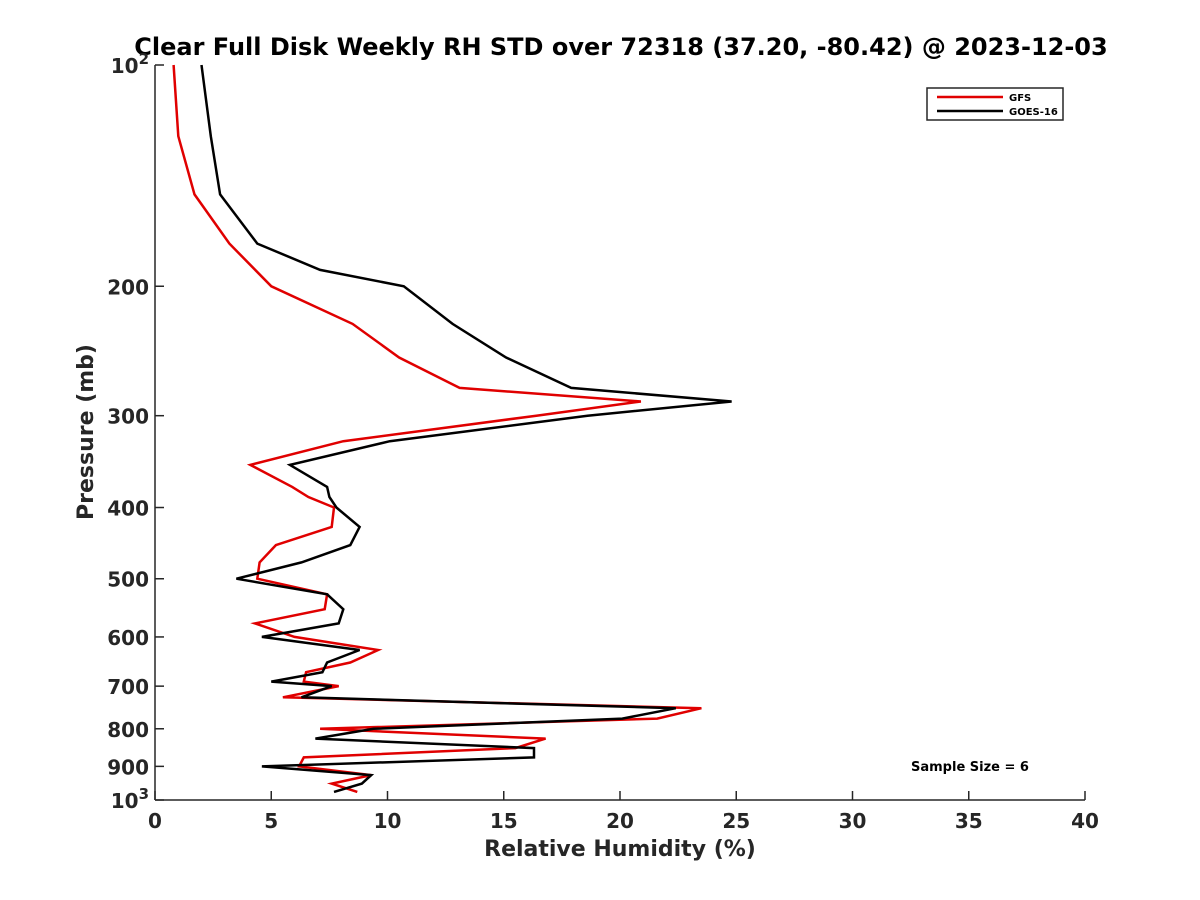  Describe the element at coordinates (620, 821) in the screenshot. I see `x-tick-label: 20` at that location.